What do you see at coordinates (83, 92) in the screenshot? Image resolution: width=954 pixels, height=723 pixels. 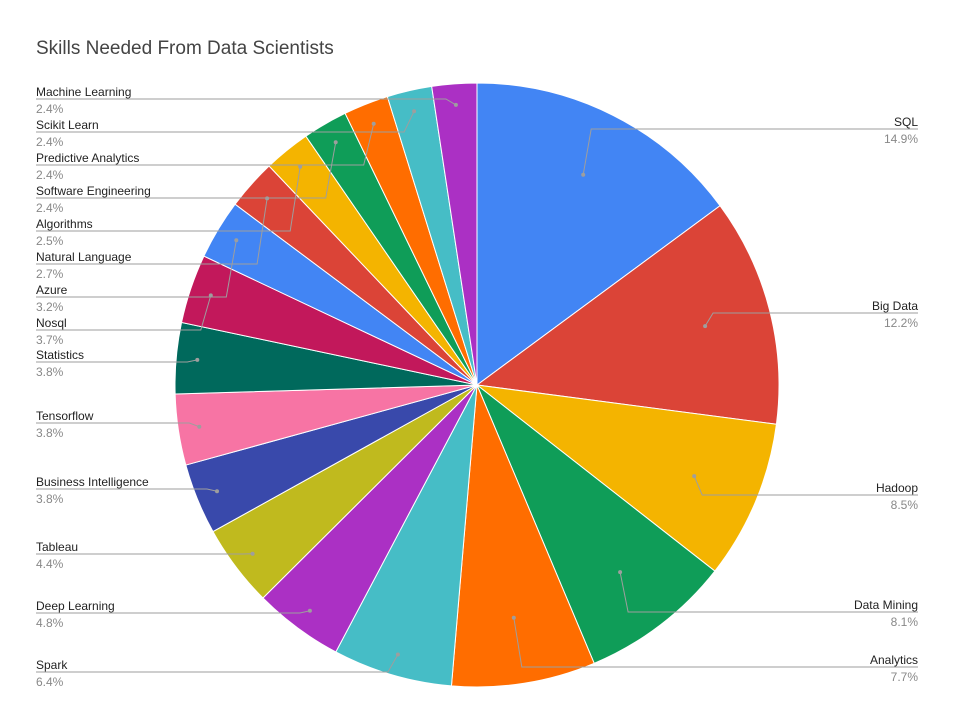 I see `slice-label-machine-learning: Machine Learning` at bounding box center [83, 92].